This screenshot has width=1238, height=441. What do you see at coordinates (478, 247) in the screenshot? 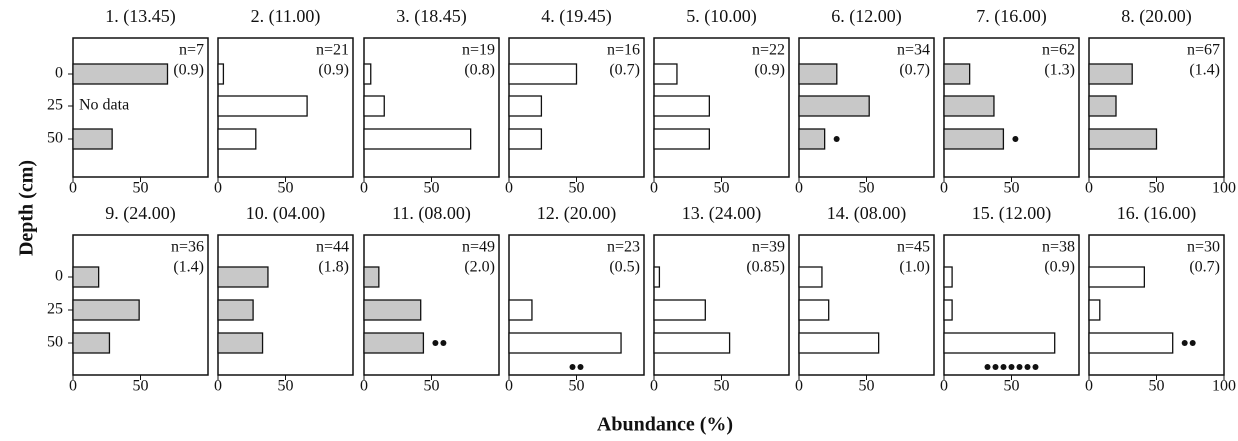
I see `n-label: n=49` at bounding box center [478, 247].